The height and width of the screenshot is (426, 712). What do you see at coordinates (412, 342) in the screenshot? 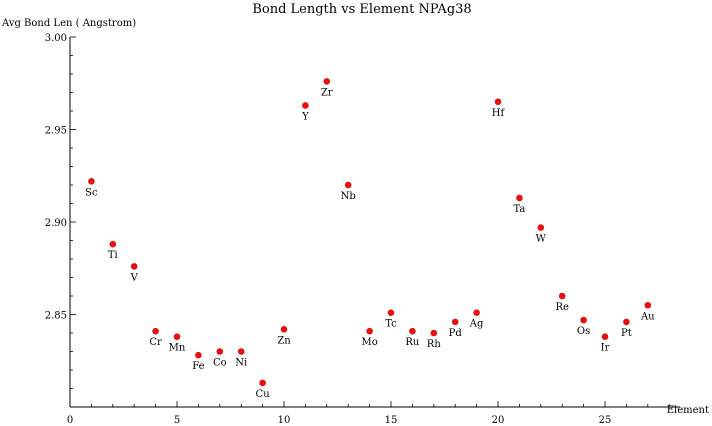
I see `data-point-label: Ru` at bounding box center [412, 342].